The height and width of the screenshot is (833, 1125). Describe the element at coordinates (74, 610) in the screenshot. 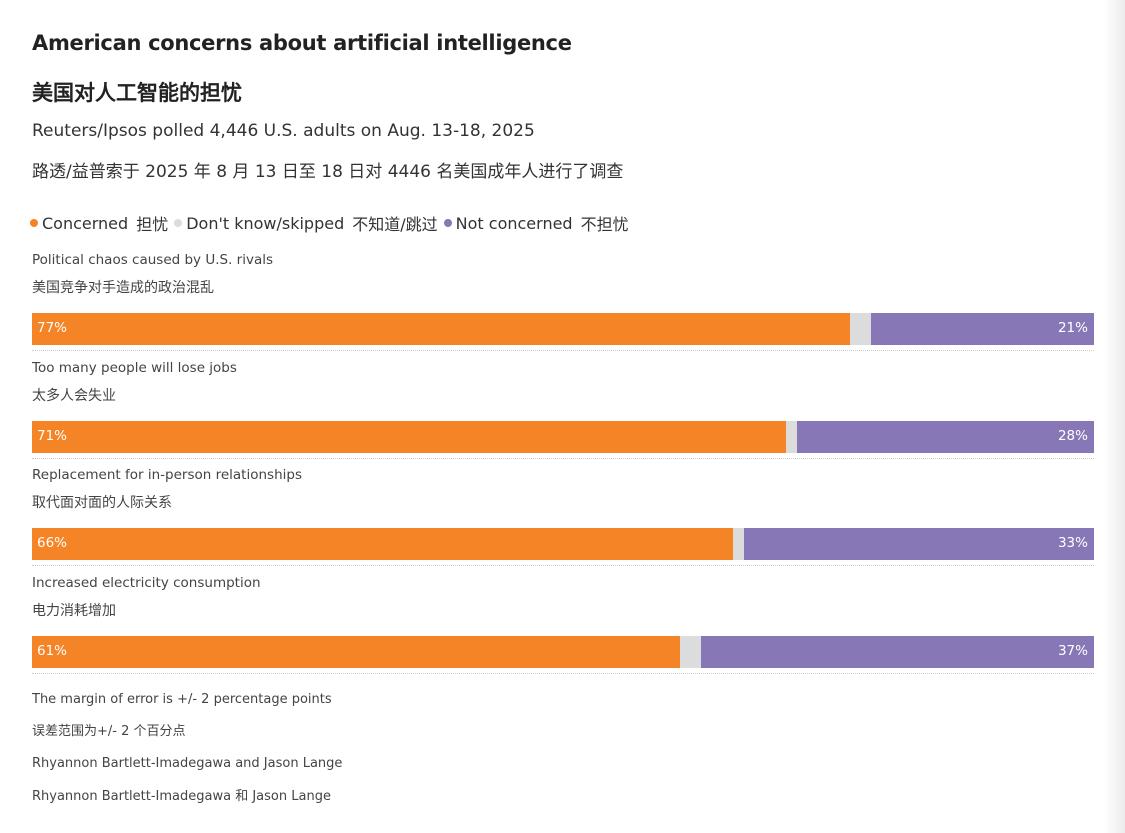

I see `category-label-zh: 电力消耗增加` at that location.